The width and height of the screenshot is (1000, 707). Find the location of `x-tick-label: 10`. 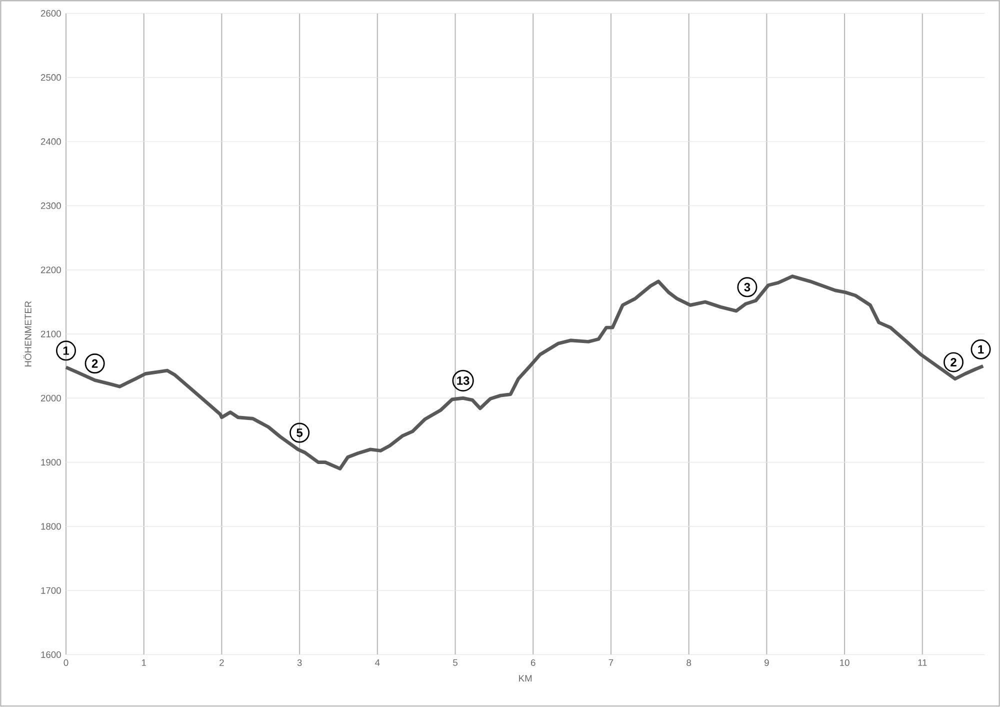

x-tick-label: 10 is located at coordinates (845, 663).